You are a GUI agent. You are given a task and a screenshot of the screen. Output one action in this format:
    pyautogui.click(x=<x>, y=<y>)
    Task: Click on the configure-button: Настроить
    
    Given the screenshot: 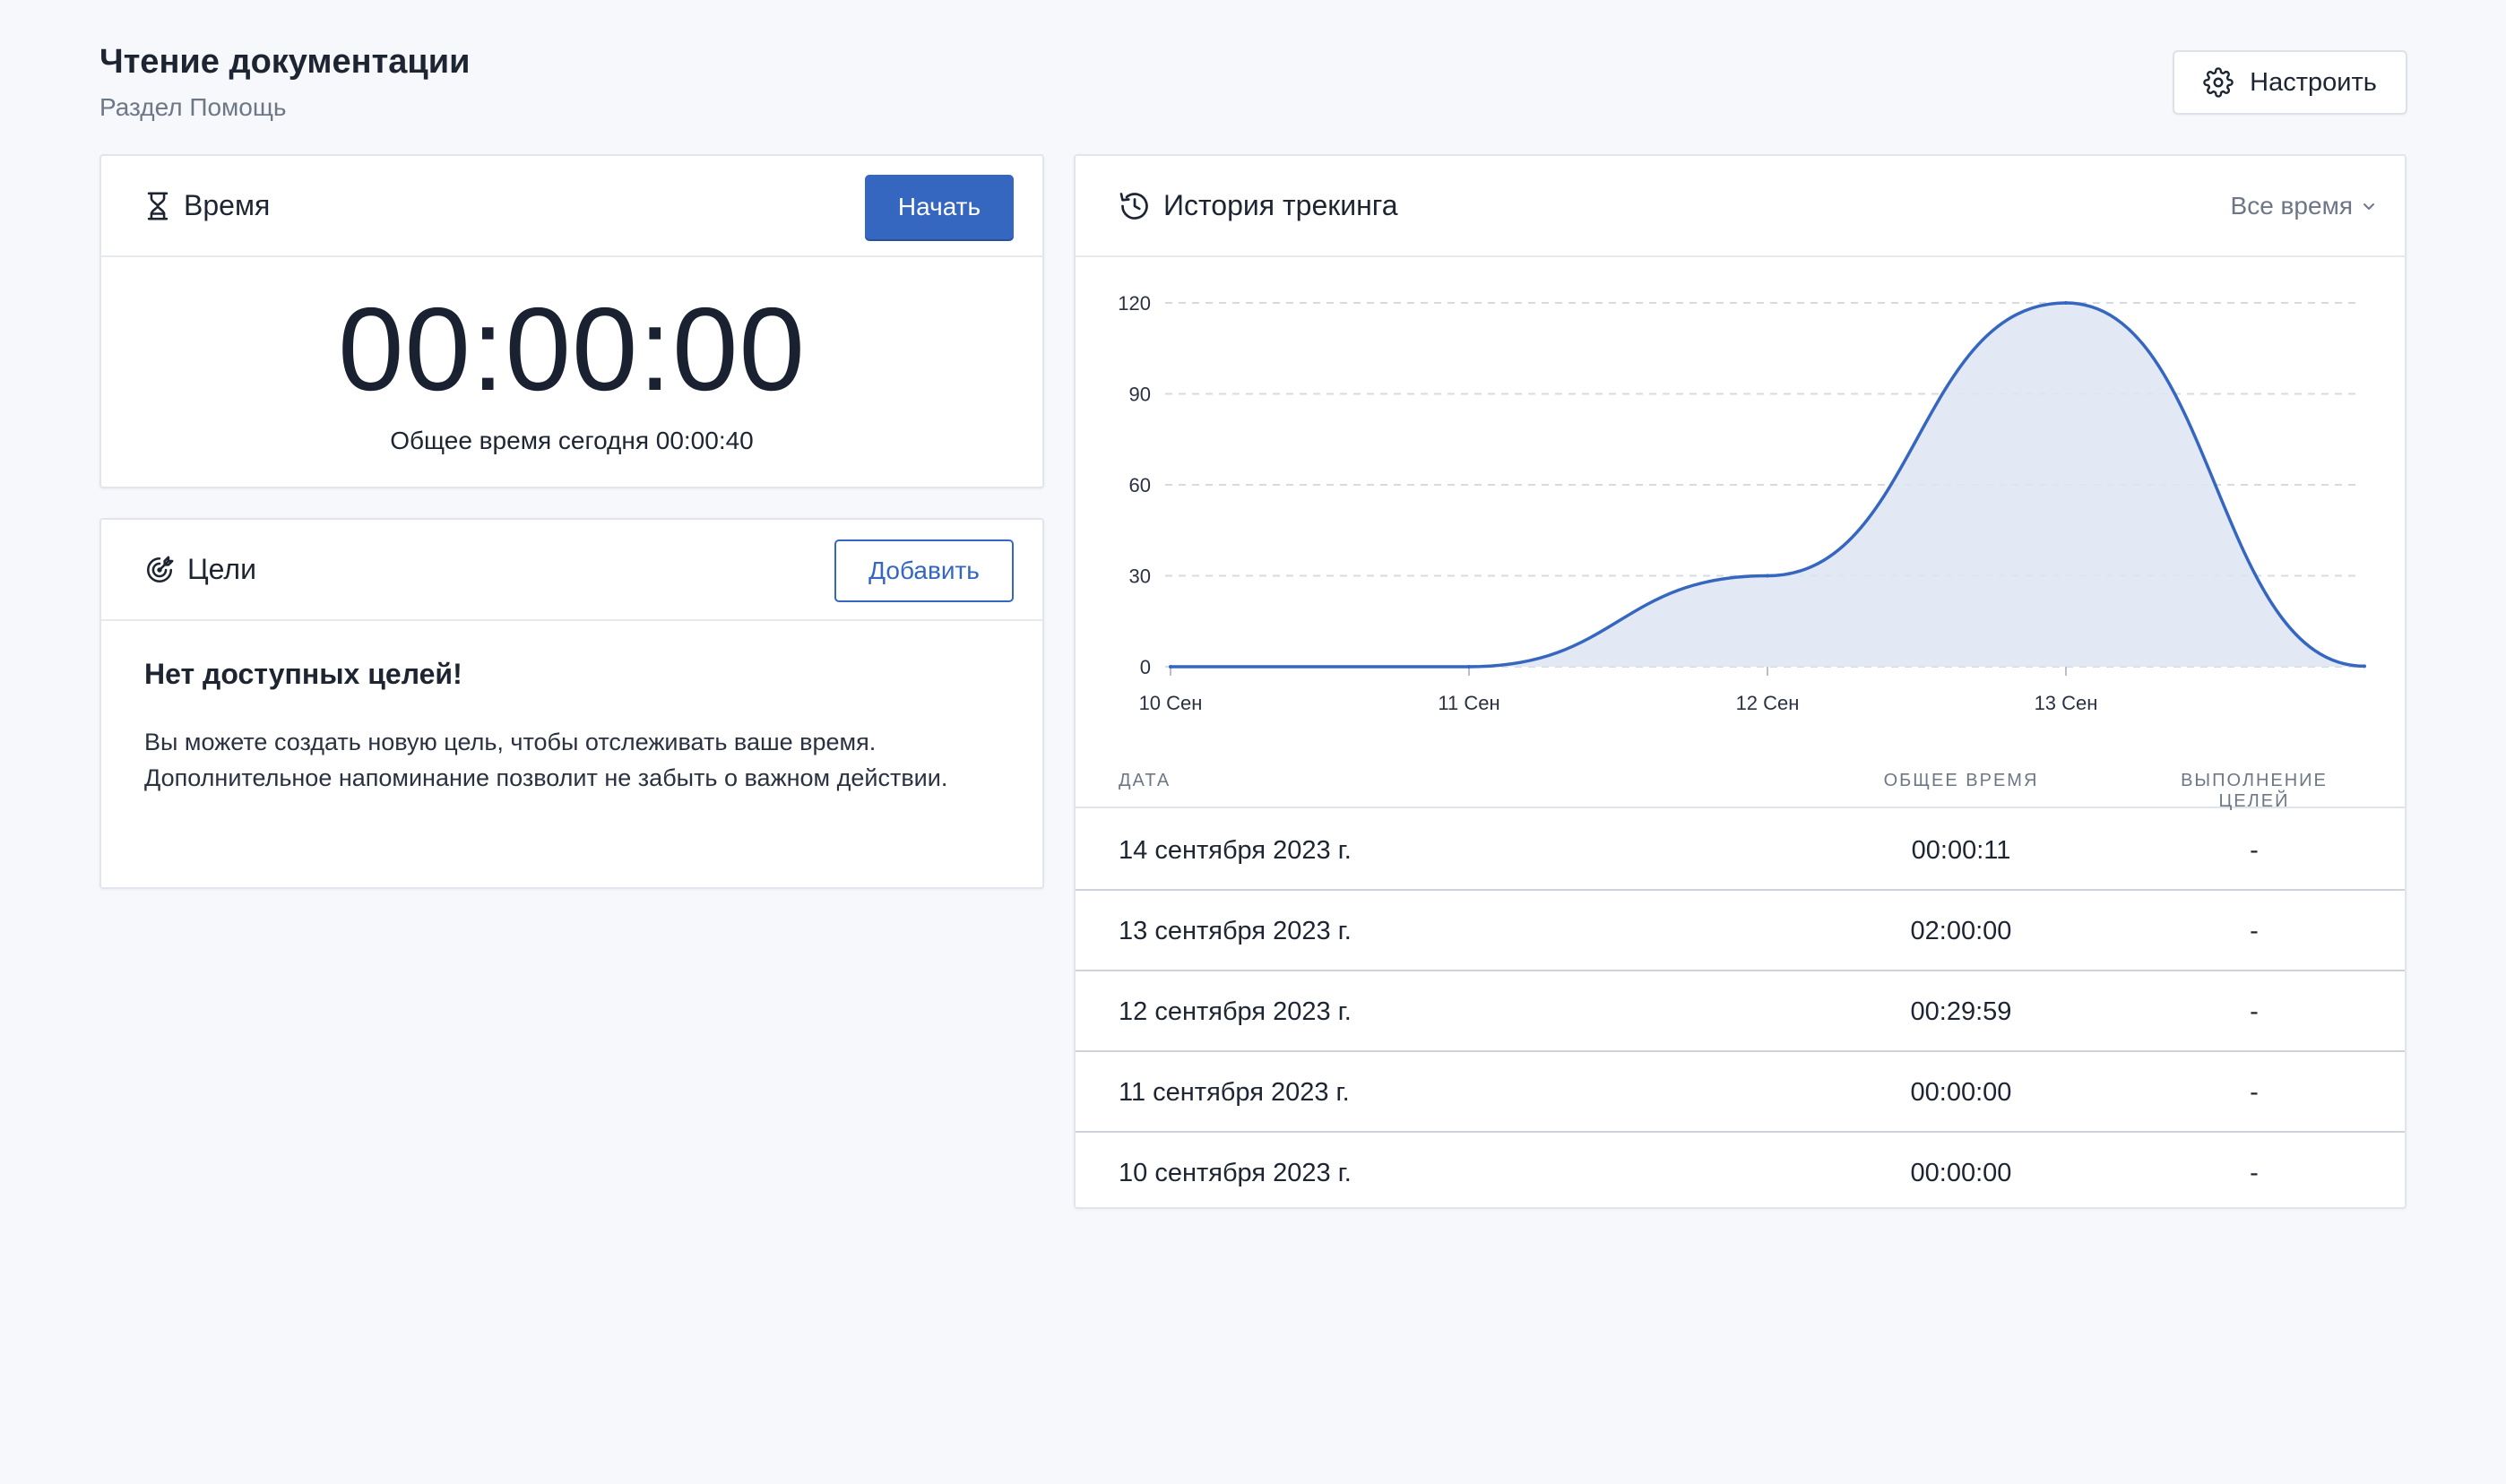 What is the action you would take?
    pyautogui.click(x=2290, y=82)
    